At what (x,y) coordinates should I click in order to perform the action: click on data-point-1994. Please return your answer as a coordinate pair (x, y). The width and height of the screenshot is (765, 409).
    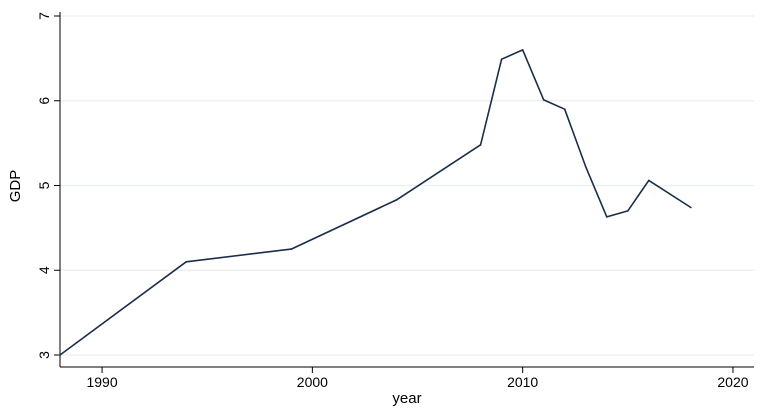
    Looking at the image, I should click on (186, 261).